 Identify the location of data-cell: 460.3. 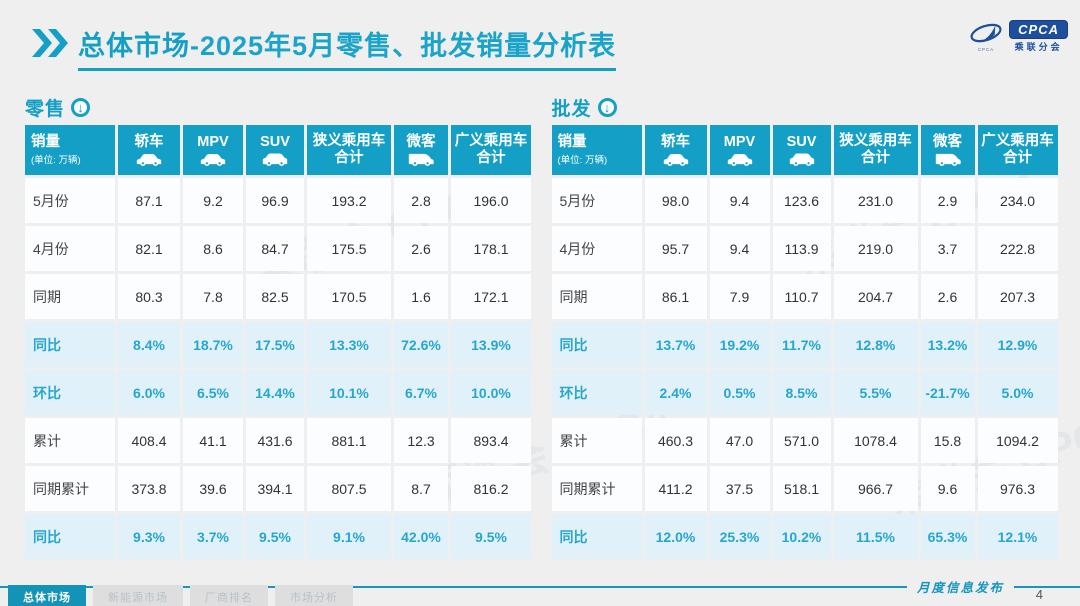
(675, 440).